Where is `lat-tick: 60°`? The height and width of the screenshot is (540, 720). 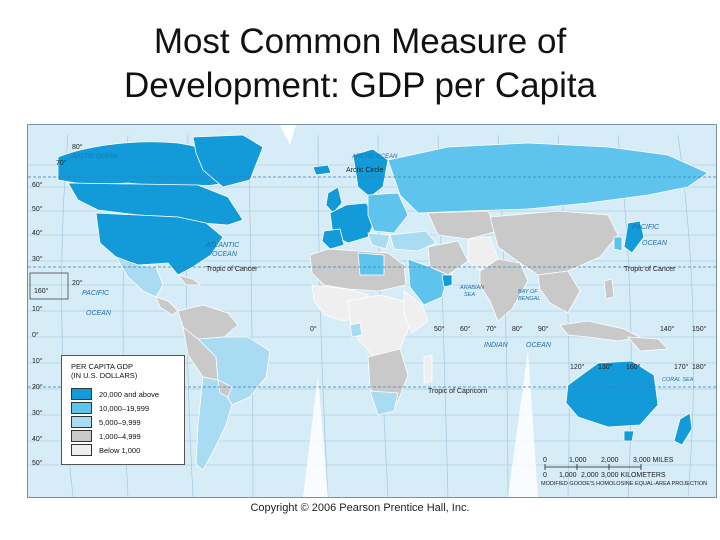
lat-tick: 60° is located at coordinates (37, 185).